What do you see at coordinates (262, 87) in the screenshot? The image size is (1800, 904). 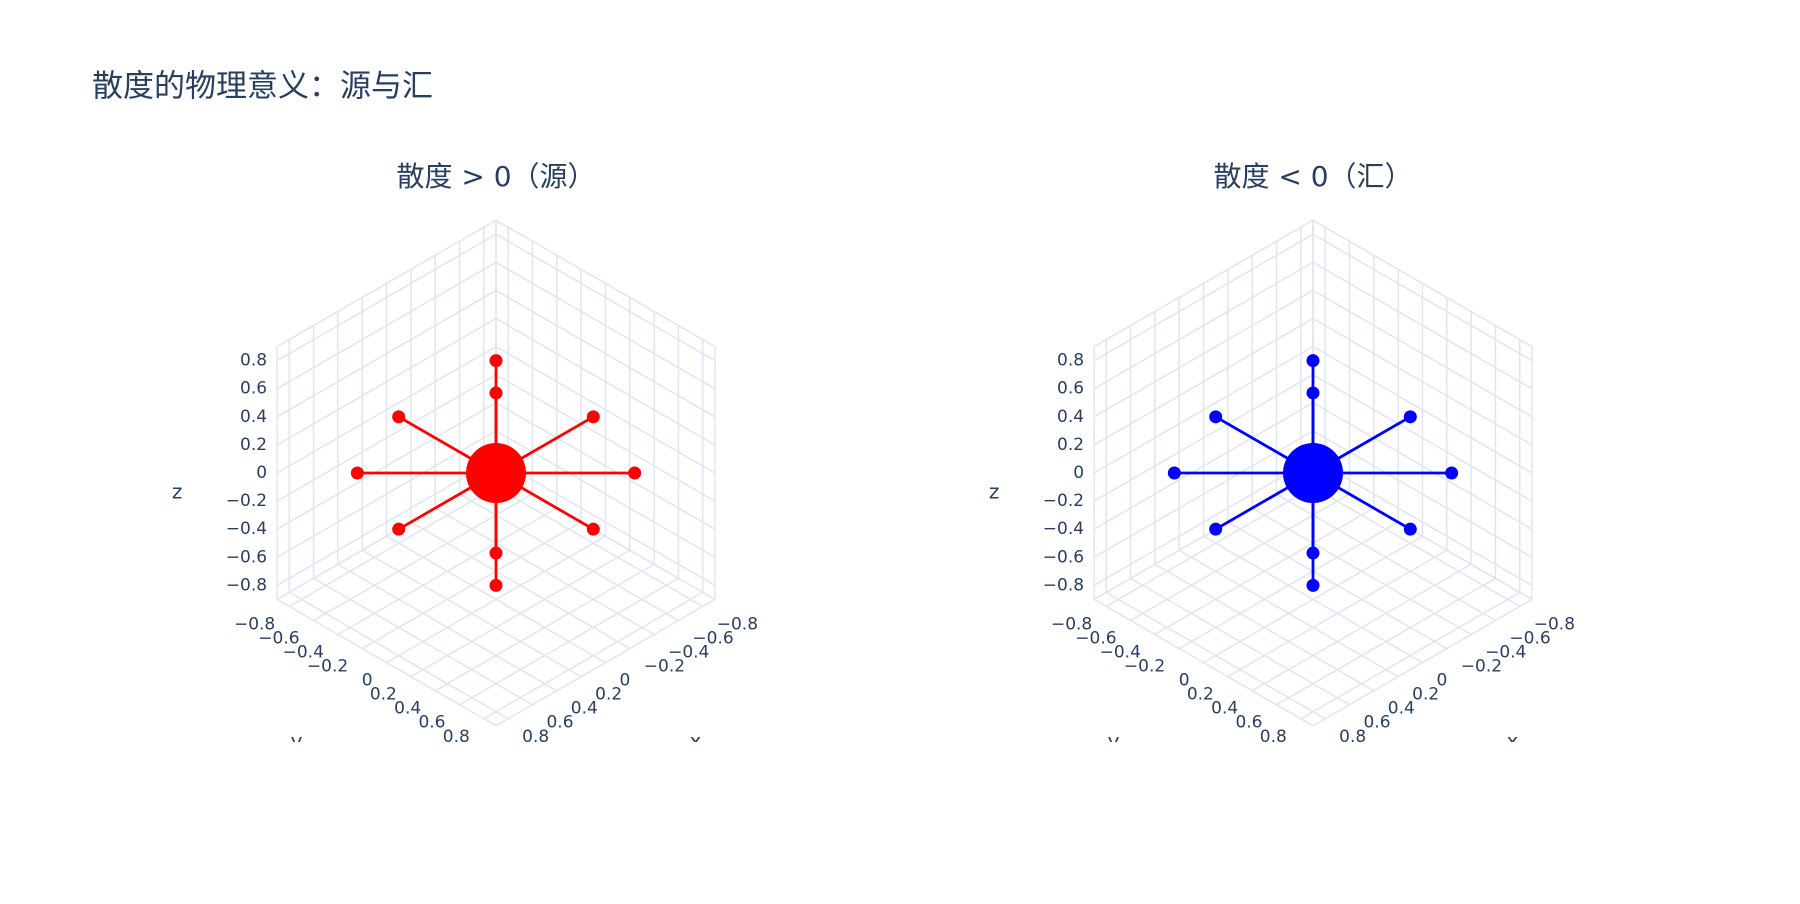 I see `page-title: 散度的物理意义：源与汇` at bounding box center [262, 87].